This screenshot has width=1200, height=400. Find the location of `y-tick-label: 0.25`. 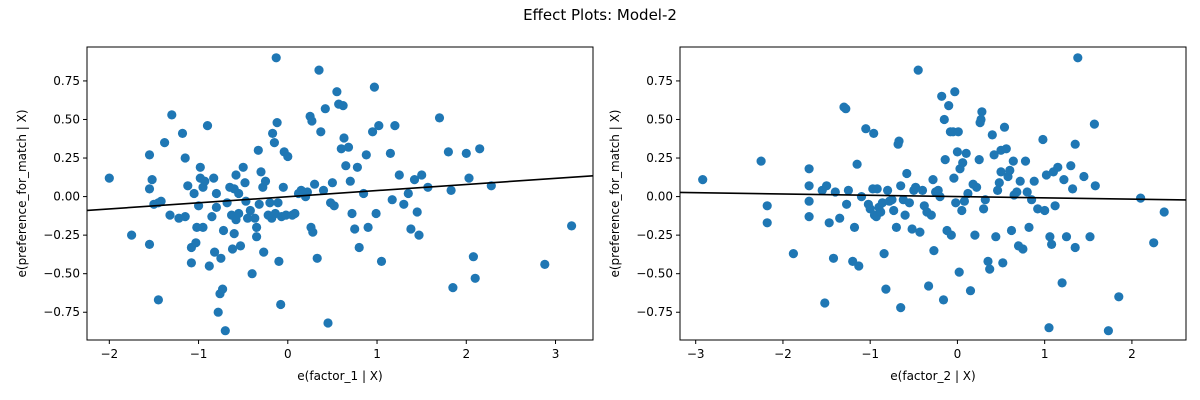

y-tick-label: 0.25 is located at coordinates (66, 158).